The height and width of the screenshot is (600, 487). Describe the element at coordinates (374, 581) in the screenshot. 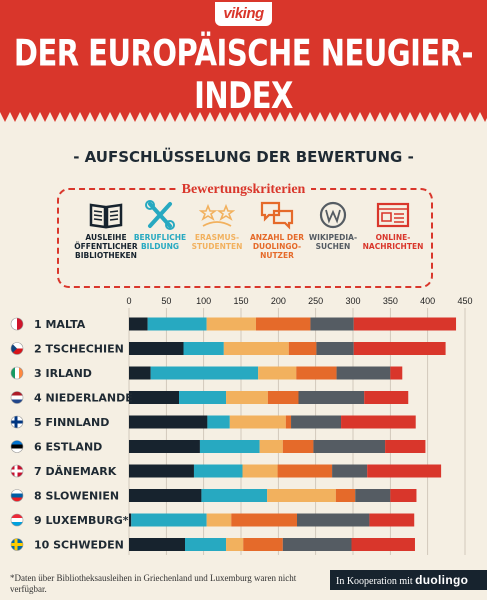

I see `partner-prefix: In Kooperation mit` at that location.